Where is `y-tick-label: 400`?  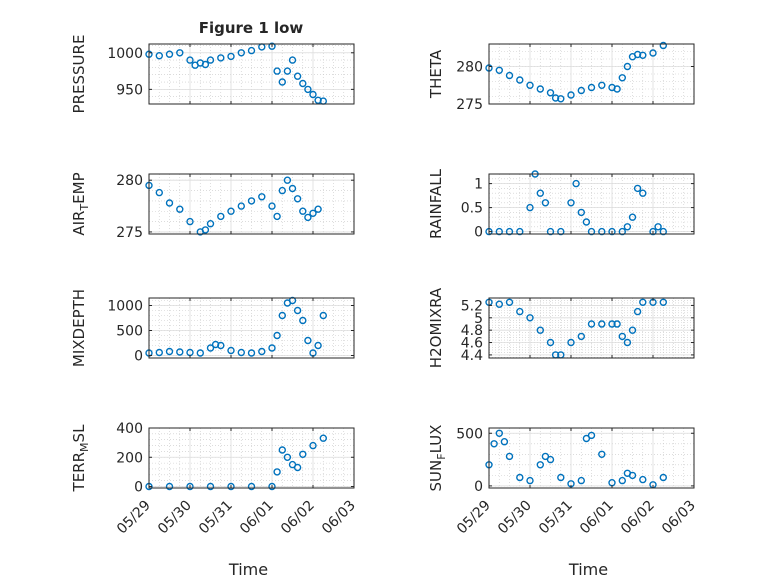
y-tick-label: 400 is located at coordinates (129, 429).